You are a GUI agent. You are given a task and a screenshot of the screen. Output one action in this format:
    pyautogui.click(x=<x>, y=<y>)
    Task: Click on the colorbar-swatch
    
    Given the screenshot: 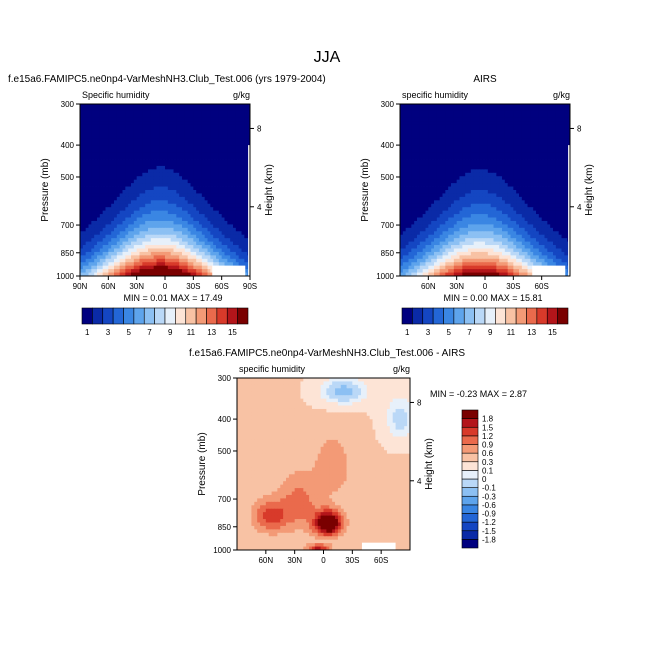 What is the action you would take?
    pyautogui.click(x=222, y=316)
    